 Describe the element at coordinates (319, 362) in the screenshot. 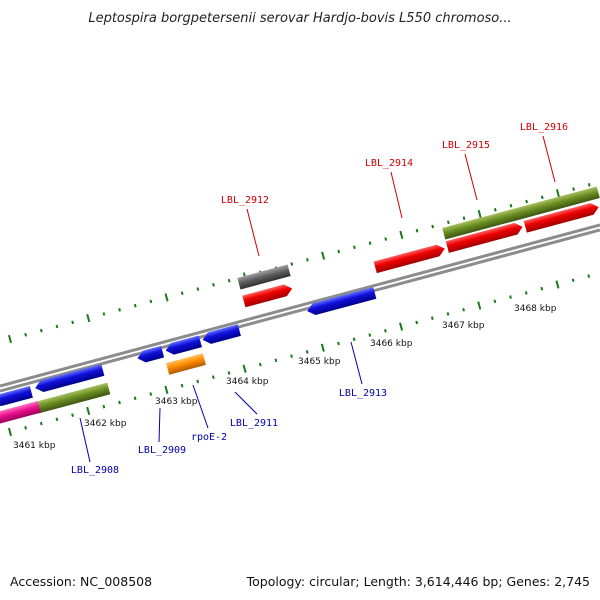

I see `kbp-label: 3465 kbp` at that location.